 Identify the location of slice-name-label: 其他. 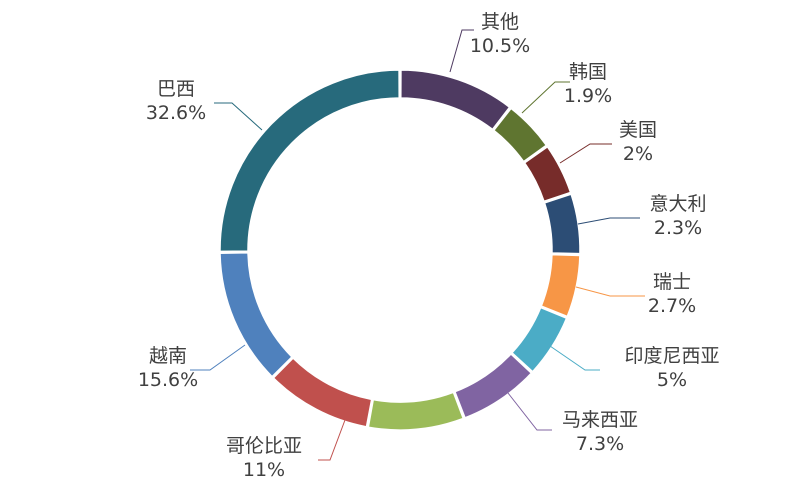
(500, 22).